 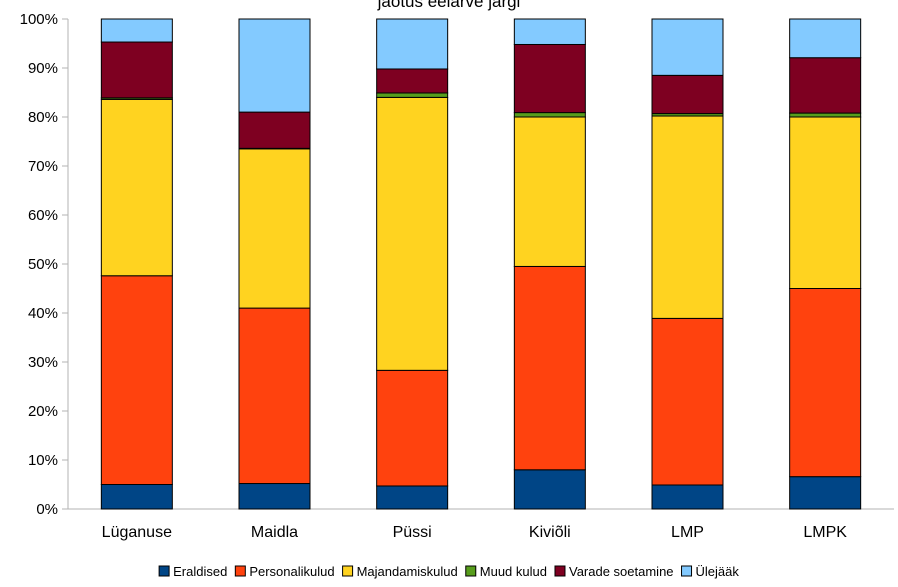 What do you see at coordinates (43, 460) in the screenshot?
I see `y-tick-label: 10%` at bounding box center [43, 460].